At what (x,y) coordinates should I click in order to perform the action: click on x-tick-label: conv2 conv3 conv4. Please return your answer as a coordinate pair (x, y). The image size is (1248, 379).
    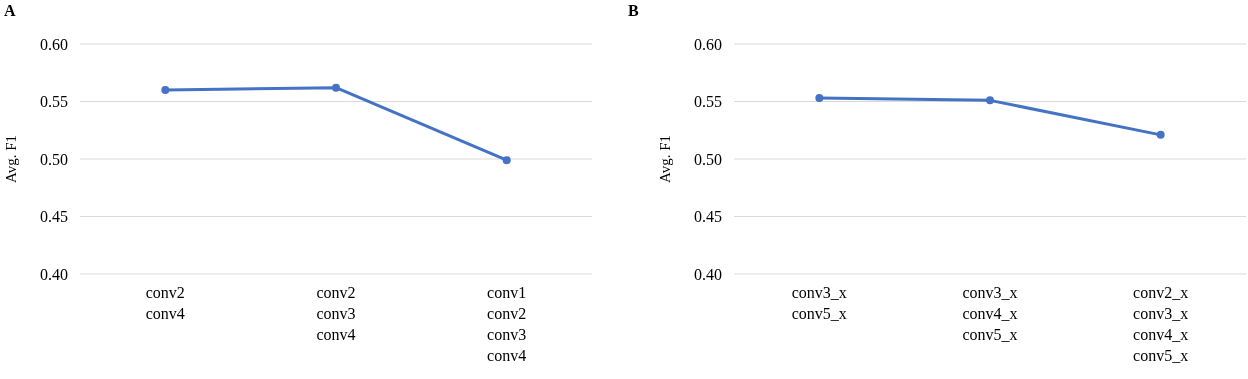
    Looking at the image, I should click on (336, 313).